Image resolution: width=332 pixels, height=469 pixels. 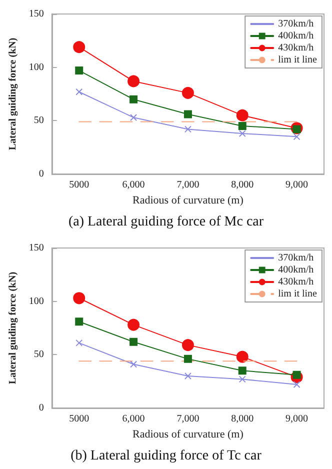 I want to click on text: (b) Lateral guiding force of Tc car, so click(x=166, y=456).